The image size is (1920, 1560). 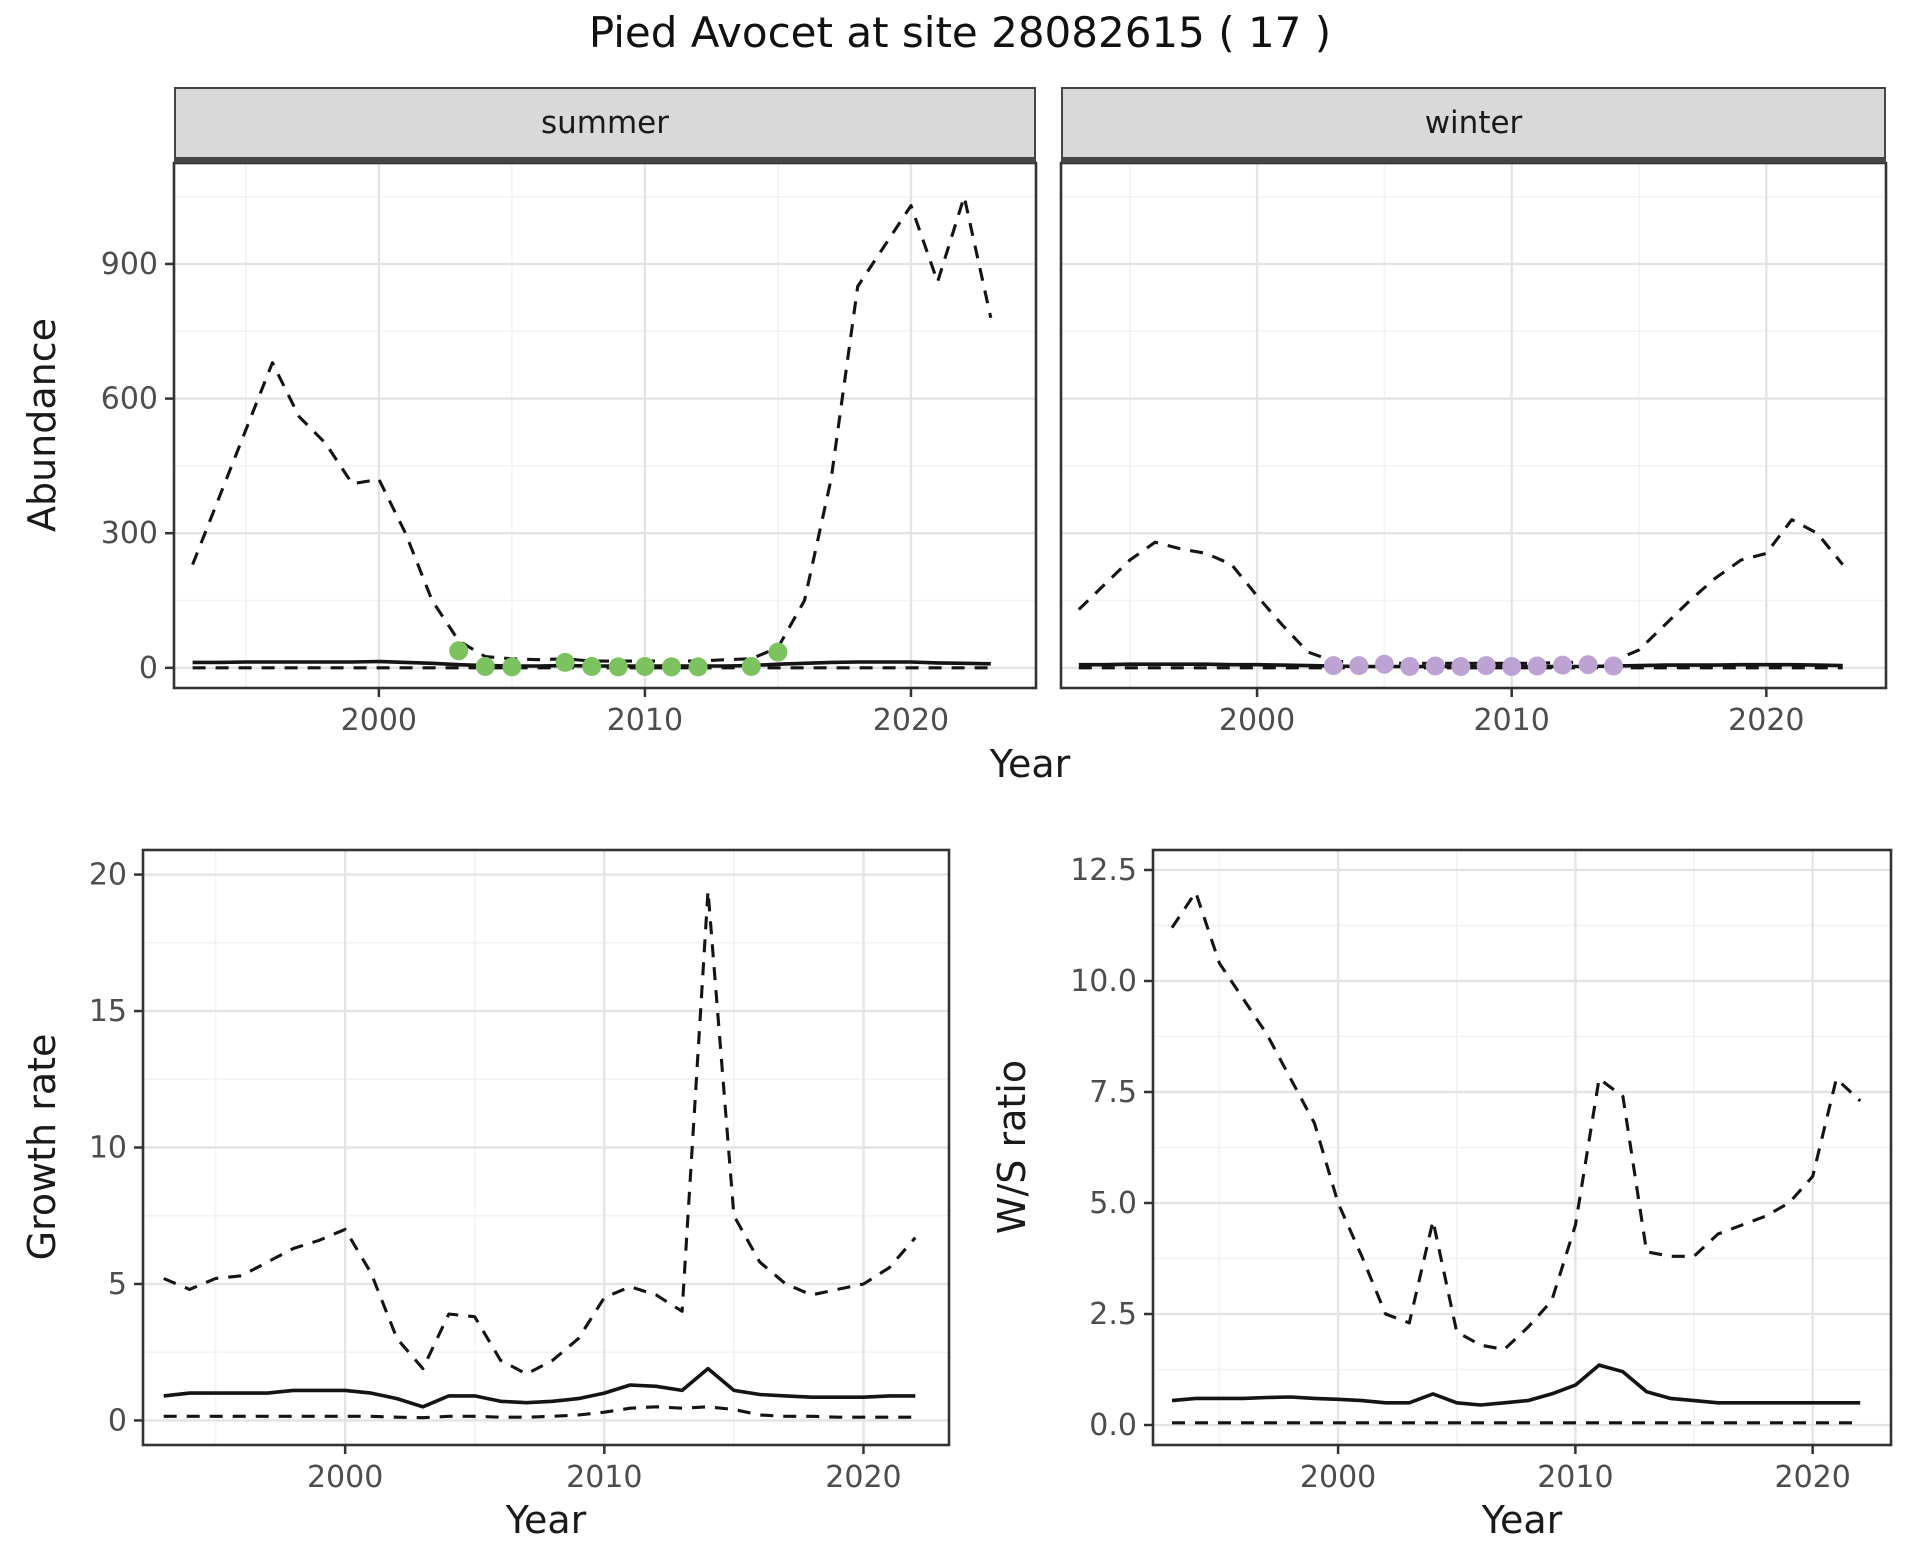 What do you see at coordinates (1103, 981) in the screenshot?
I see `y-tick-label: 10.0` at bounding box center [1103, 981].